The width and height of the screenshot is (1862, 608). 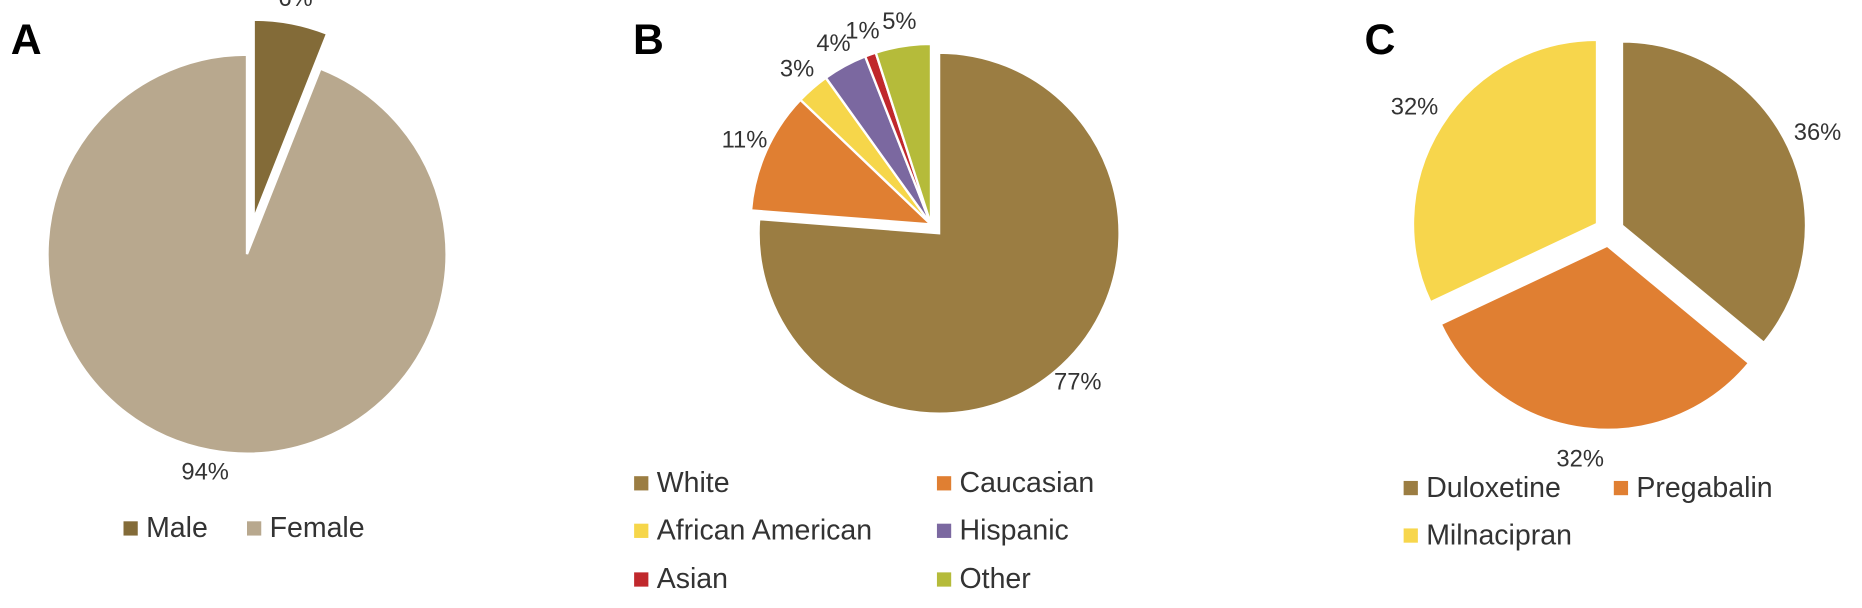 I want to click on value-label: 6%, so click(x=295, y=6).